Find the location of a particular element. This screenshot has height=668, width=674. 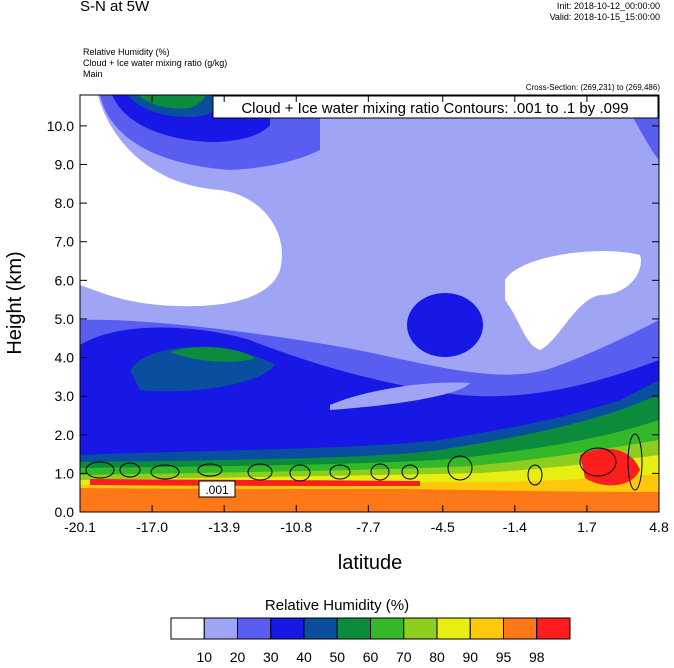

rh-region-60-mid is located at coordinates (212, 354).